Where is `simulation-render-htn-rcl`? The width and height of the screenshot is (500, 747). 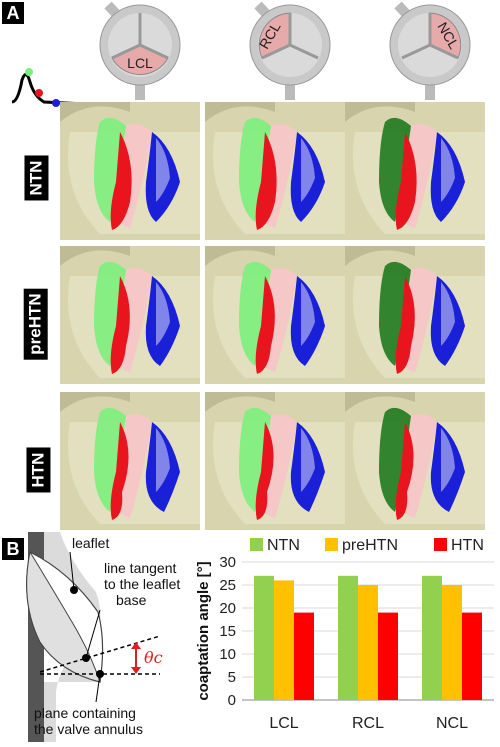 simulation-render-htn-rcl is located at coordinates (275, 461).